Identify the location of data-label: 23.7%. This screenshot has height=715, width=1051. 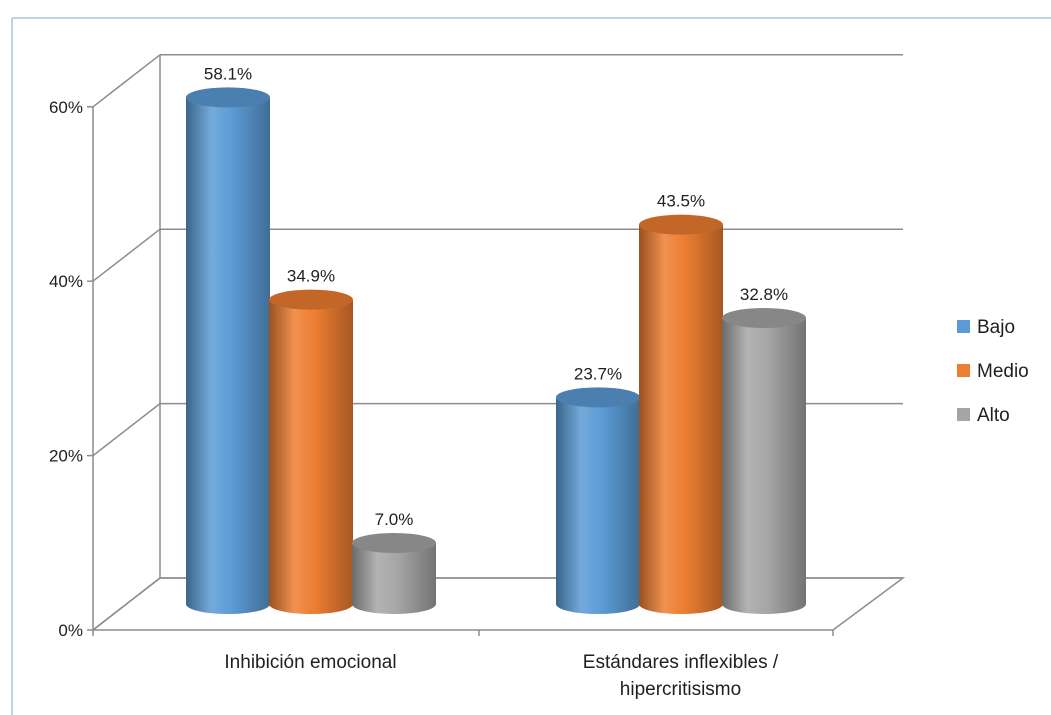
(598, 373).